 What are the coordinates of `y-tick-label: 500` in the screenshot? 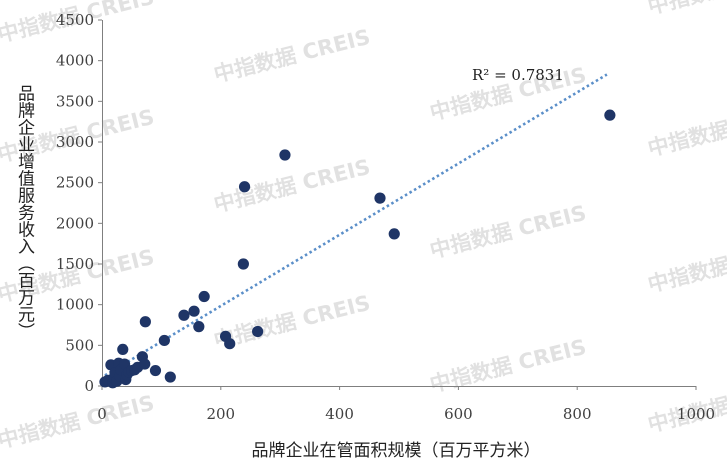 It's located at (79, 345).